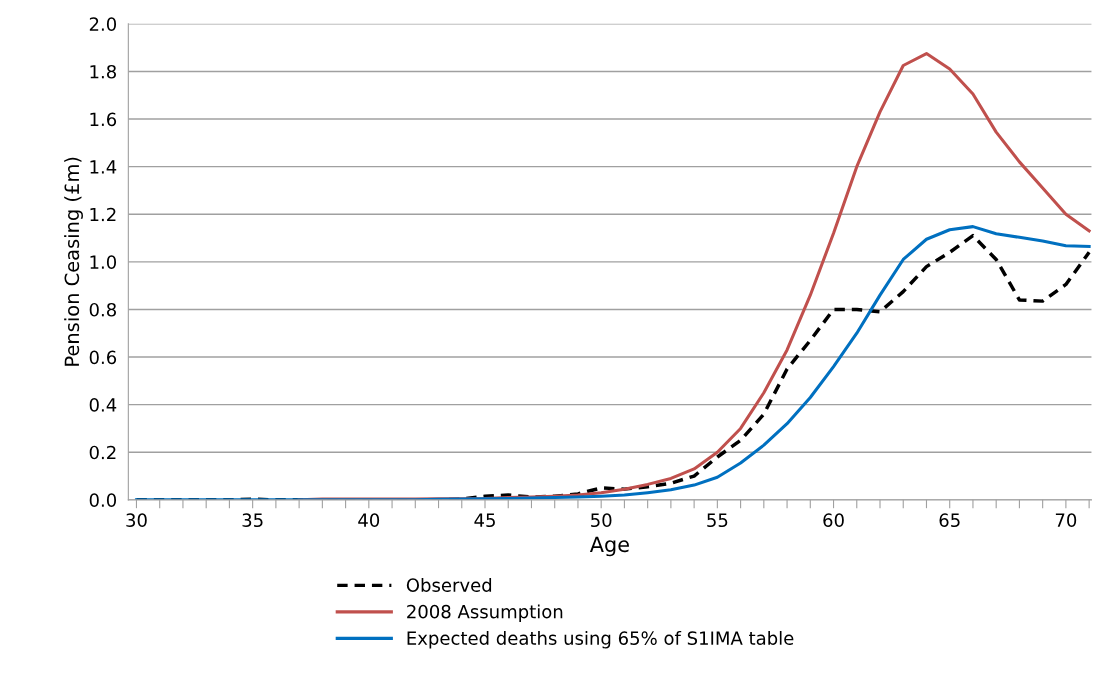 The width and height of the screenshot is (1116, 681). I want to click on y-tick-label: 1.0, so click(103, 262).